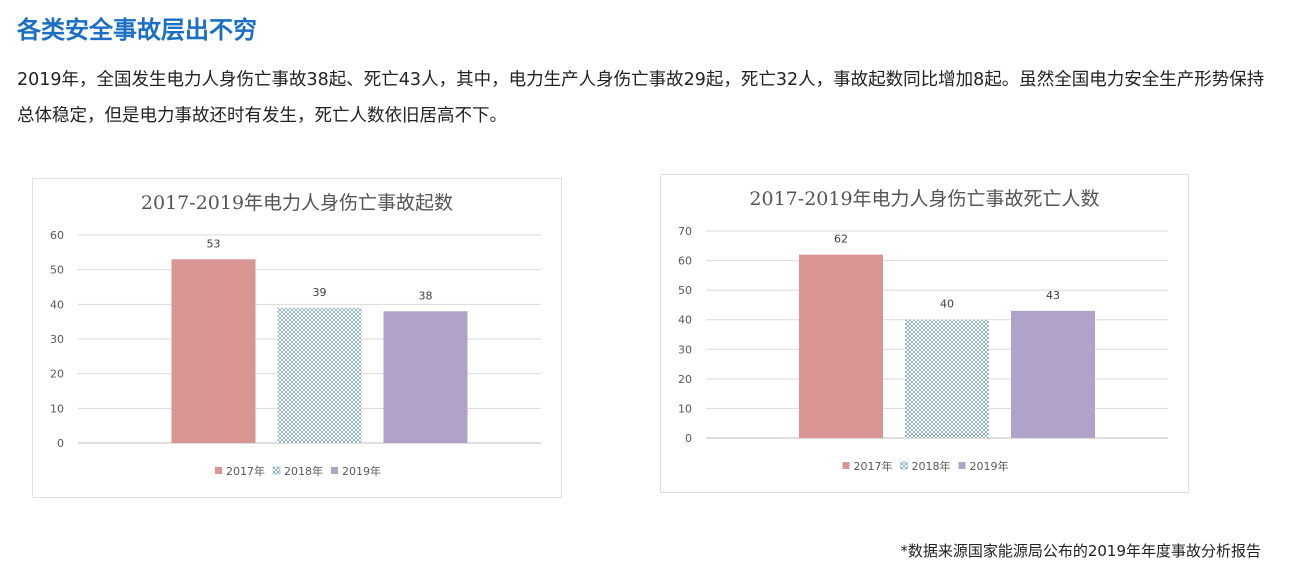 The image size is (1299, 573). What do you see at coordinates (1053, 295) in the screenshot?
I see `bar-value-label: 43` at bounding box center [1053, 295].